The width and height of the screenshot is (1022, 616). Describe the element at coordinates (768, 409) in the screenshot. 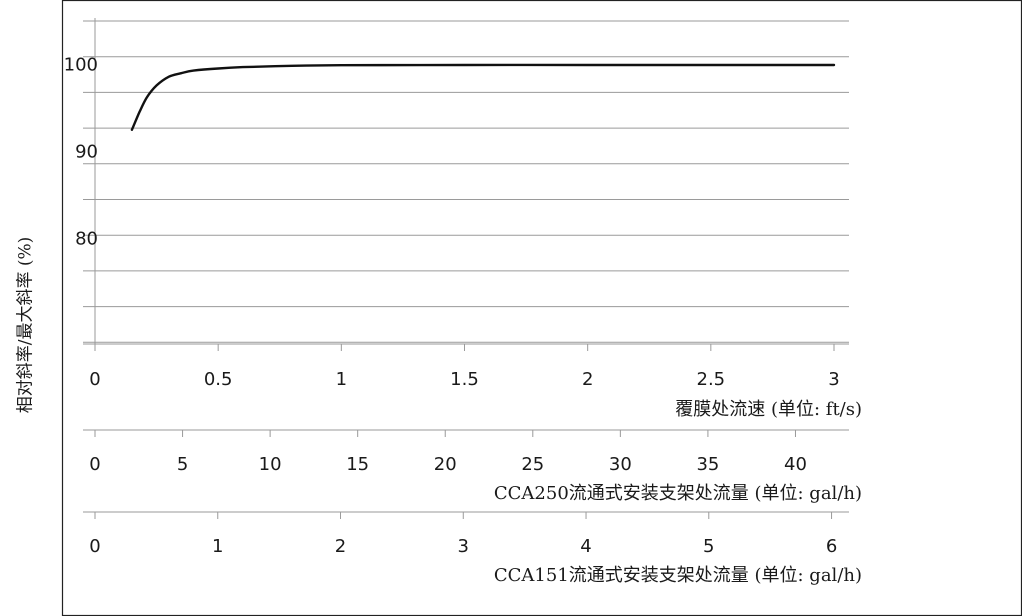

I see `x-axis-label-flow-velocity: 覆膜处流速 (单位: ft/s)` at that location.